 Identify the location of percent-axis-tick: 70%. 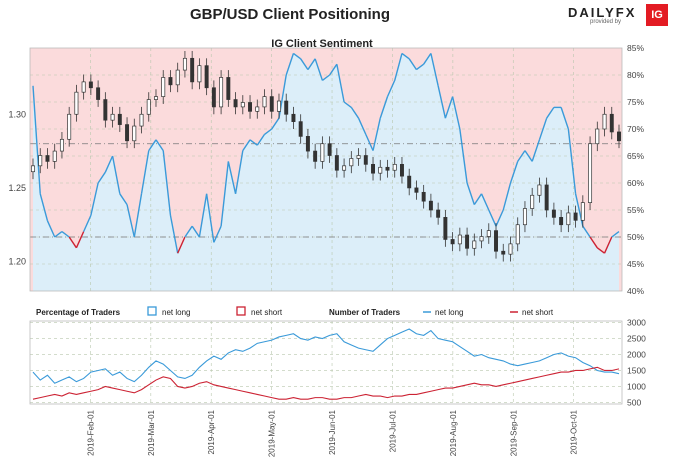
(635, 129).